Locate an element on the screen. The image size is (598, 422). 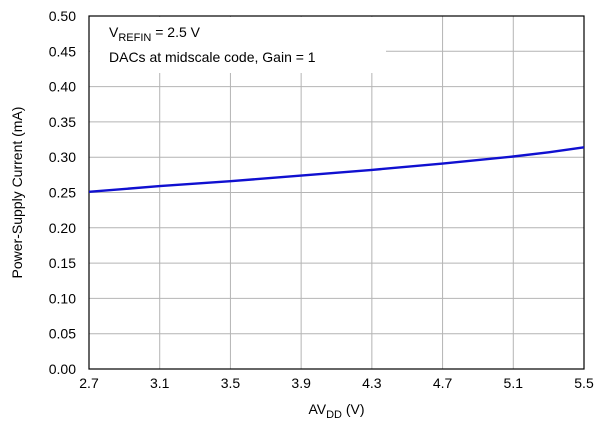
annotation-line-2: DACs at midscale code, Gain = 1 is located at coordinates (212, 57).